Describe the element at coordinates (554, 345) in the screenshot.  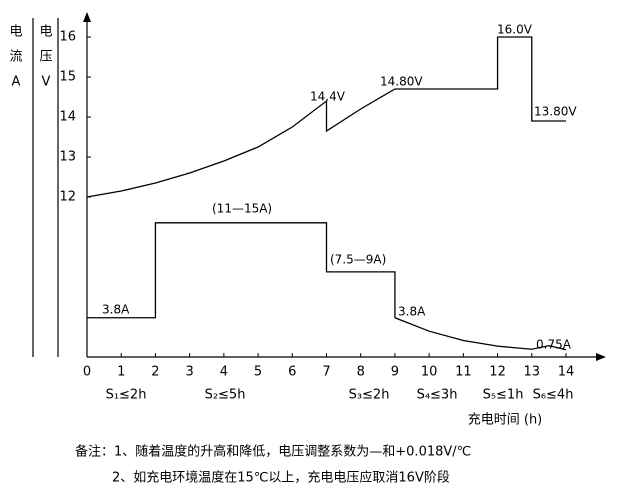
I see `annotation: 0.75A` at that location.